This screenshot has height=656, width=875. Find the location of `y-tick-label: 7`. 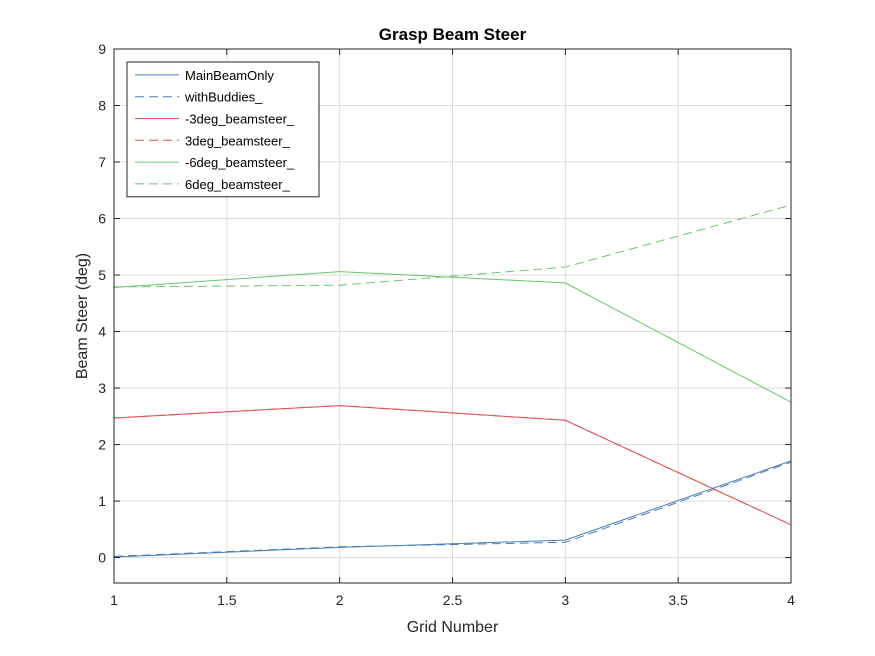

y-tick-label: 7 is located at coordinates (102, 162).